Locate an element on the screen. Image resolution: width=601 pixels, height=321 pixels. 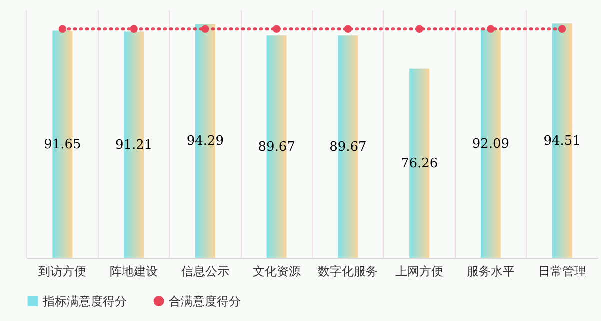
legend-label: 指标满意度得分 is located at coordinates (84, 301).